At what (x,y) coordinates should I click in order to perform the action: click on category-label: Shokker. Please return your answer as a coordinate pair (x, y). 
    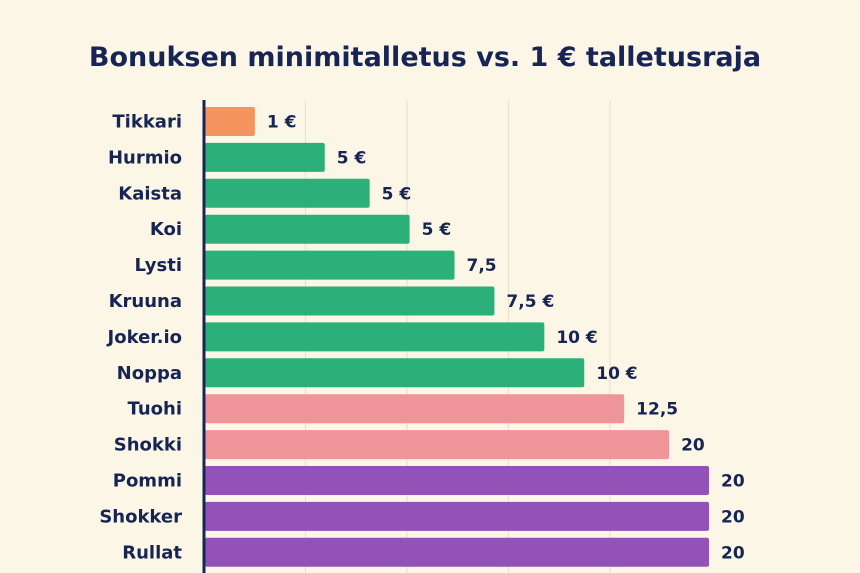
    Looking at the image, I should click on (140, 516).